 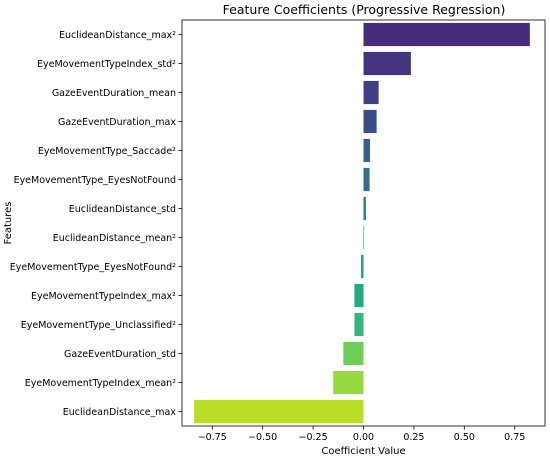 What do you see at coordinates (212, 437) in the screenshot?
I see `x-tick-label: −0.75` at bounding box center [212, 437].